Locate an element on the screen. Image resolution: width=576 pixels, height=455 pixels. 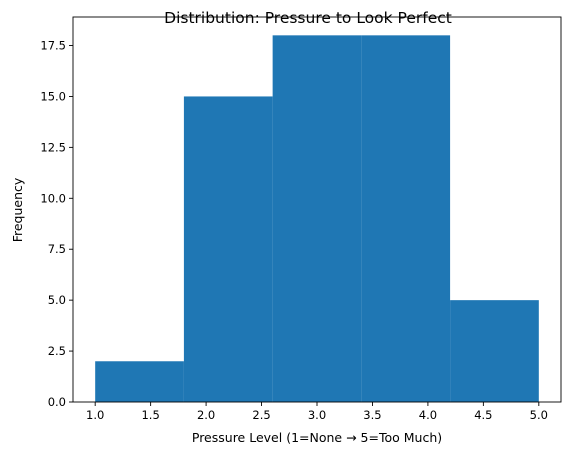
y-tick-label: 2.5 is located at coordinates (57, 351).